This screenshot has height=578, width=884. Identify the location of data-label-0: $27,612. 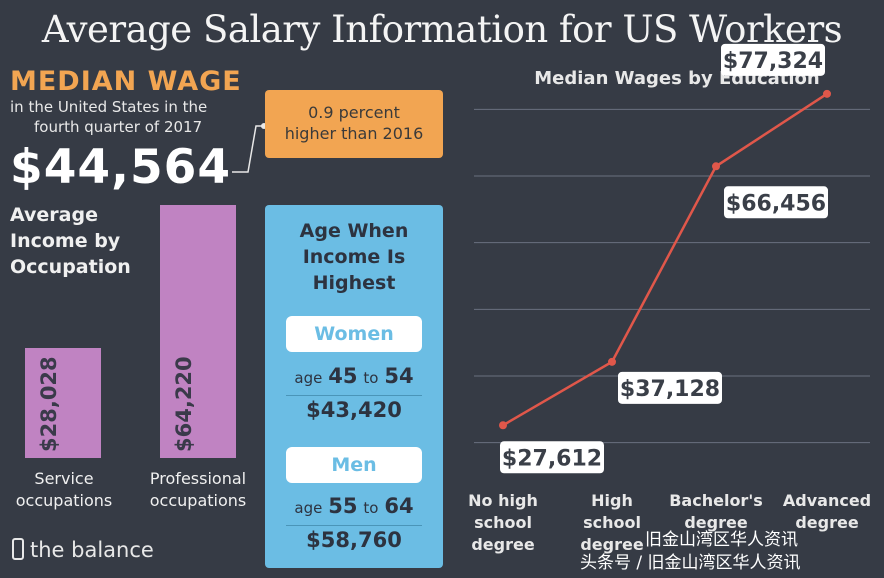
(552, 458).